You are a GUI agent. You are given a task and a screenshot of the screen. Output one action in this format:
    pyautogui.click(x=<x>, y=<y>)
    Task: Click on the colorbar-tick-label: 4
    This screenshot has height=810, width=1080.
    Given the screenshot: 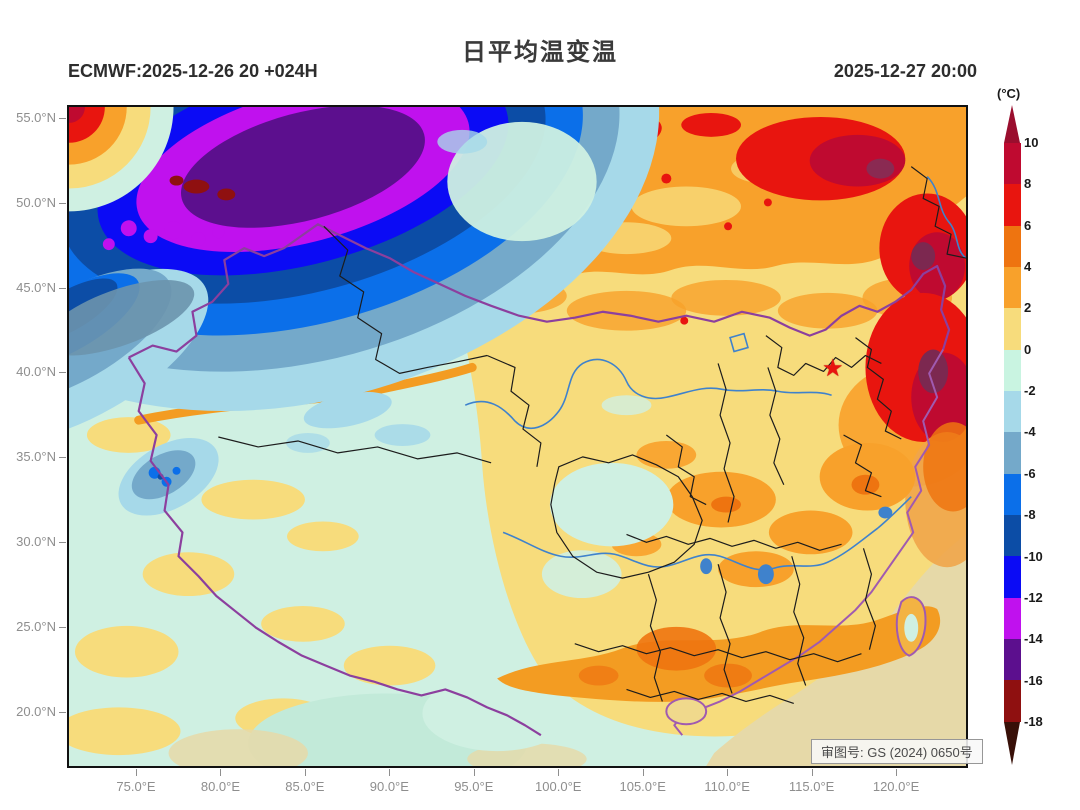 What is the action you would take?
    pyautogui.click(x=1028, y=267)
    